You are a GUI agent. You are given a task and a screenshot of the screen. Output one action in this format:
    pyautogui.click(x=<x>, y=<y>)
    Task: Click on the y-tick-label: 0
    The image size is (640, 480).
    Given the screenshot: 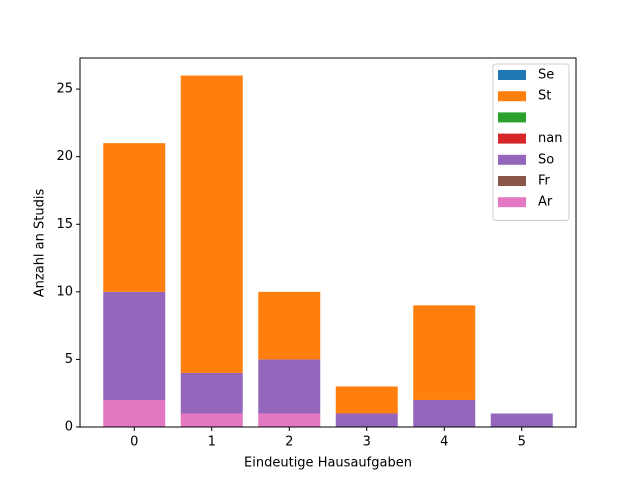 What is the action you would take?
    pyautogui.click(x=69, y=427)
    